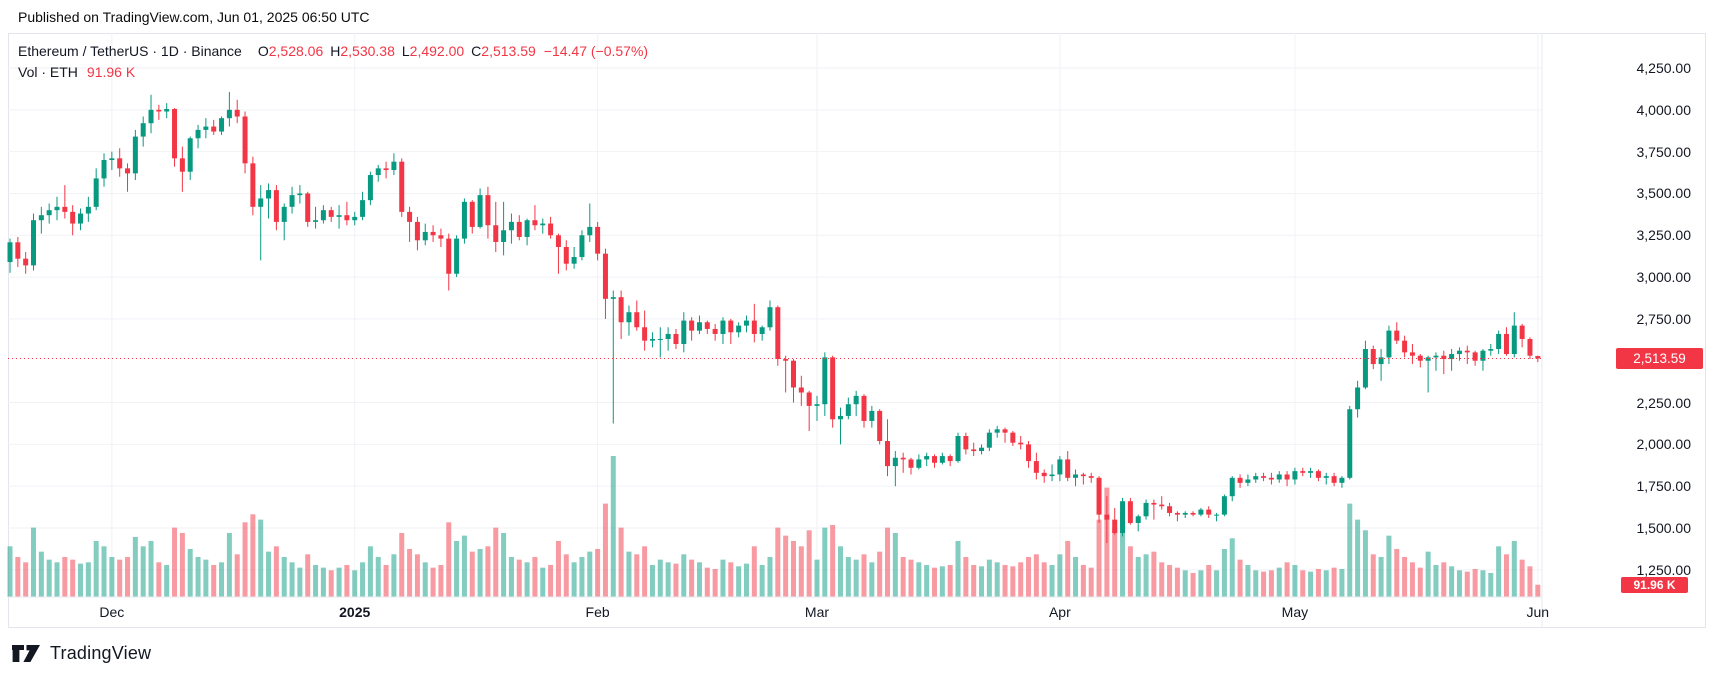  I want to click on high-value: 2,530.38, so click(367, 51).